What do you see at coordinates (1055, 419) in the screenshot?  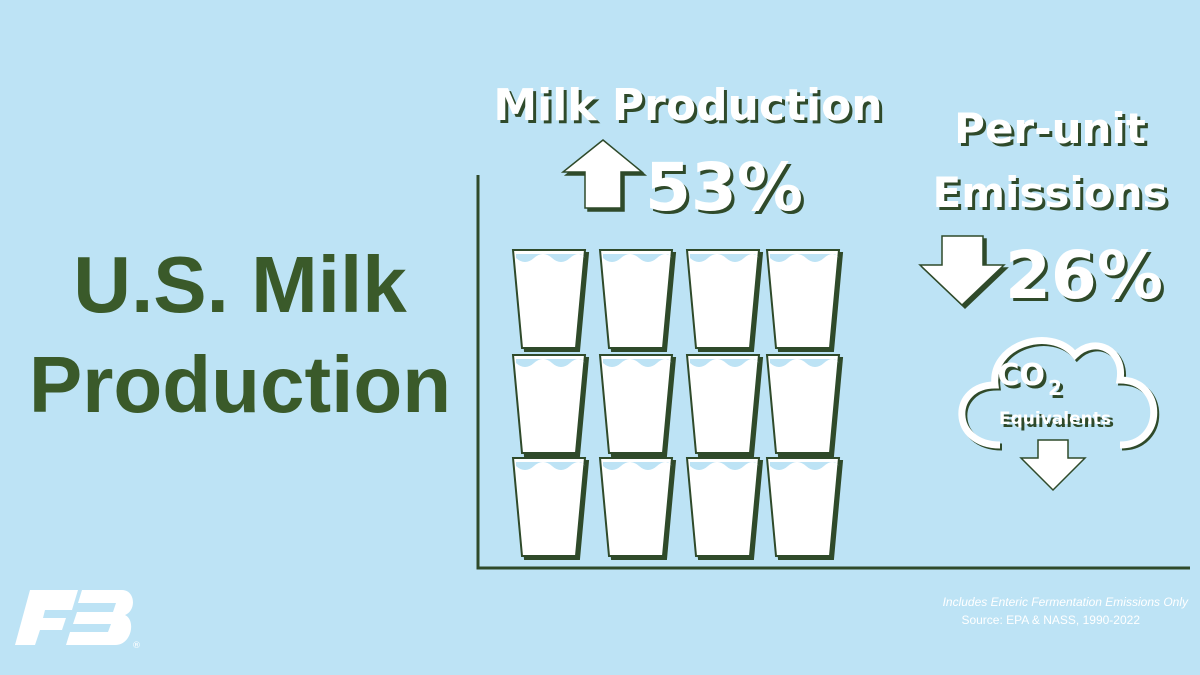 I see `cloud-label: Equivalents` at bounding box center [1055, 419].